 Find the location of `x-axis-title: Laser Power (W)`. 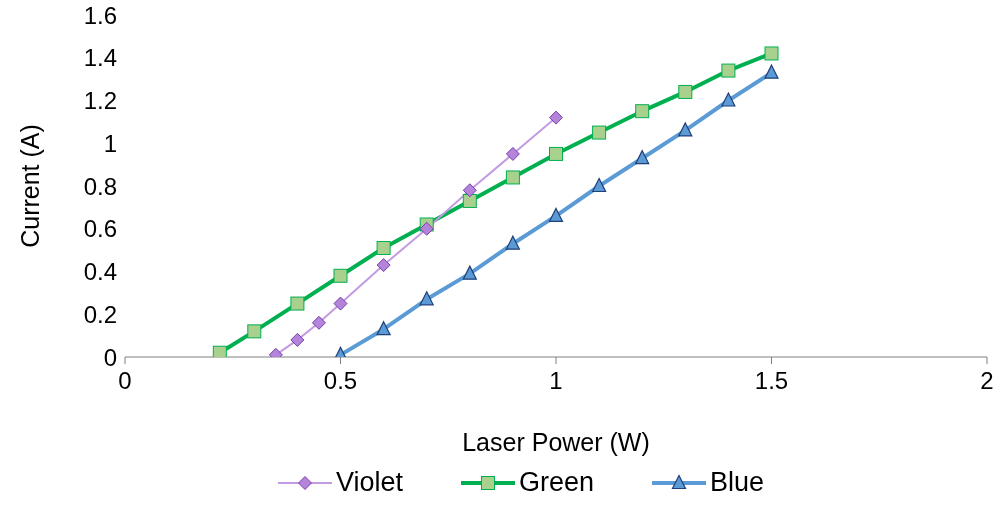

x-axis-title: Laser Power (W) is located at coordinates (556, 442).